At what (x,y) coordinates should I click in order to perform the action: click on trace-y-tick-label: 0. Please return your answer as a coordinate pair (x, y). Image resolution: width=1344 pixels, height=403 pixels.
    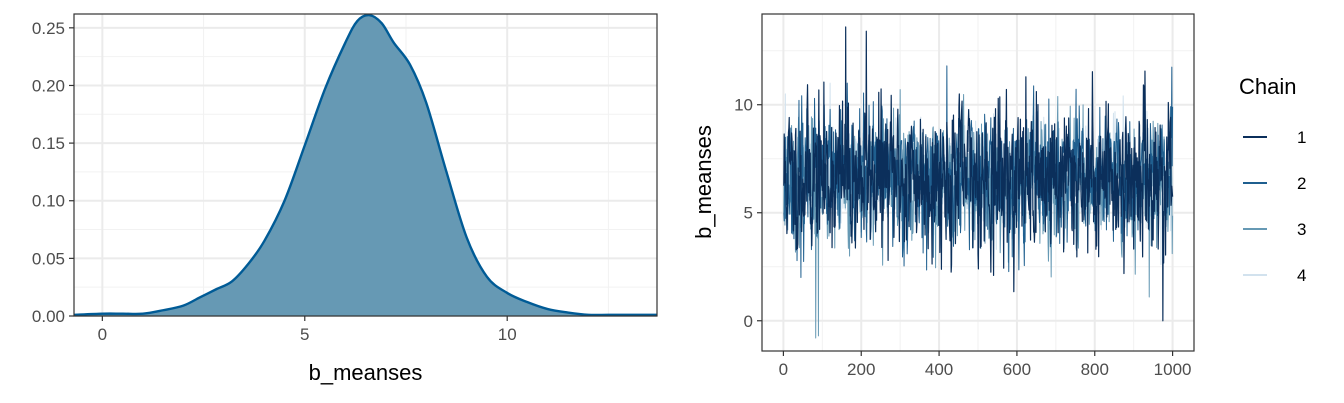
    Looking at the image, I should click on (748, 321).